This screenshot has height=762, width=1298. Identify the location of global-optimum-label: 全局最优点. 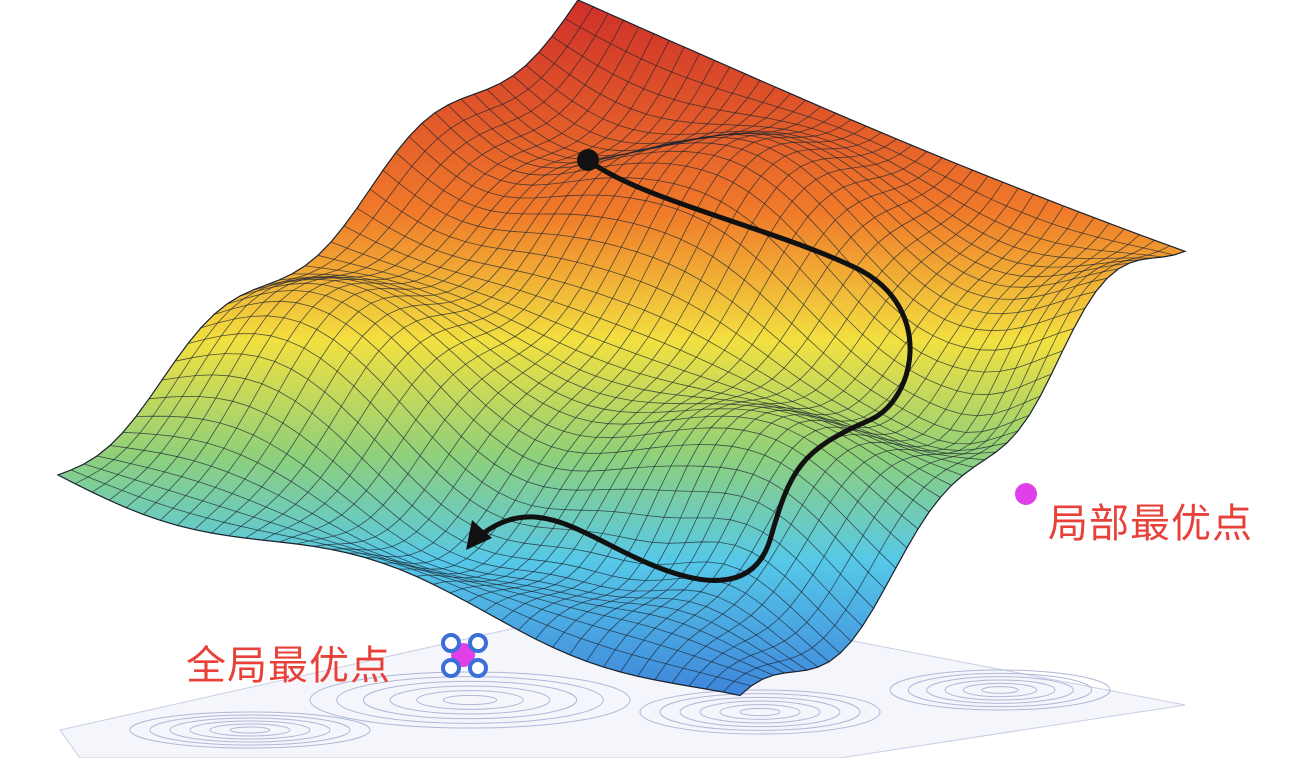
(288, 666).